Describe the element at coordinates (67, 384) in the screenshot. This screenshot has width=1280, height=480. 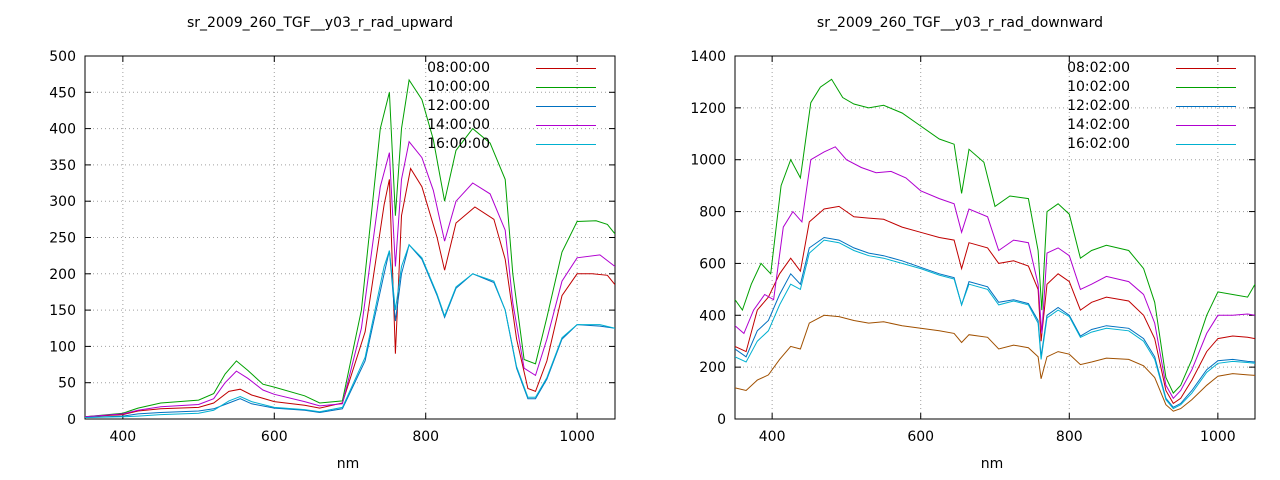
I see `y-tick-label: 50` at that location.